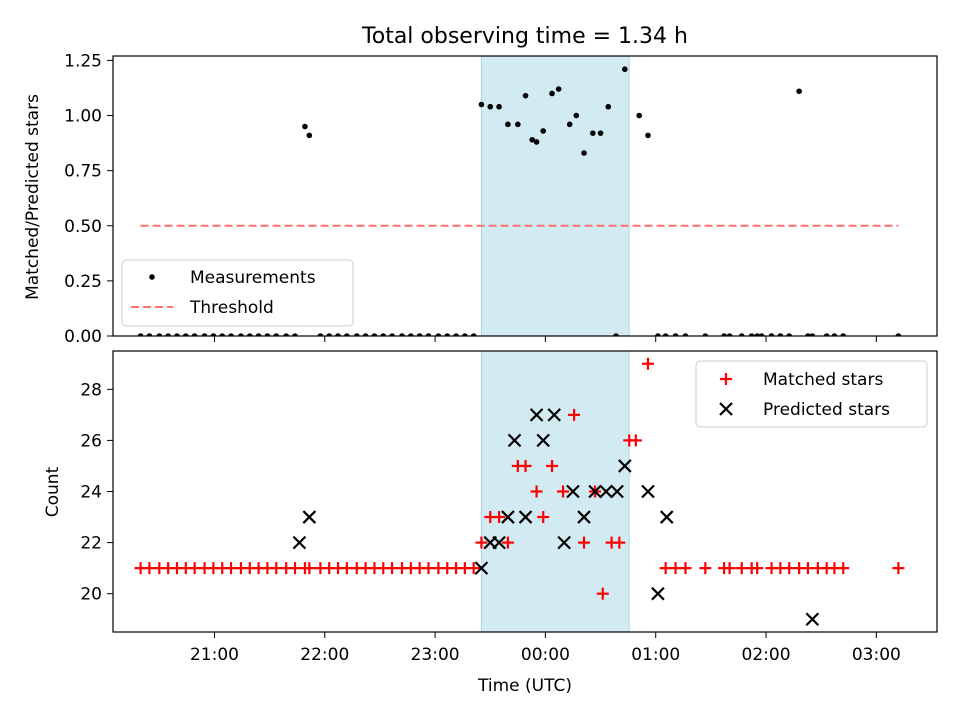 The width and height of the screenshot is (960, 724). I want to click on legend-predicted-label: Predicted stars, so click(826, 410).